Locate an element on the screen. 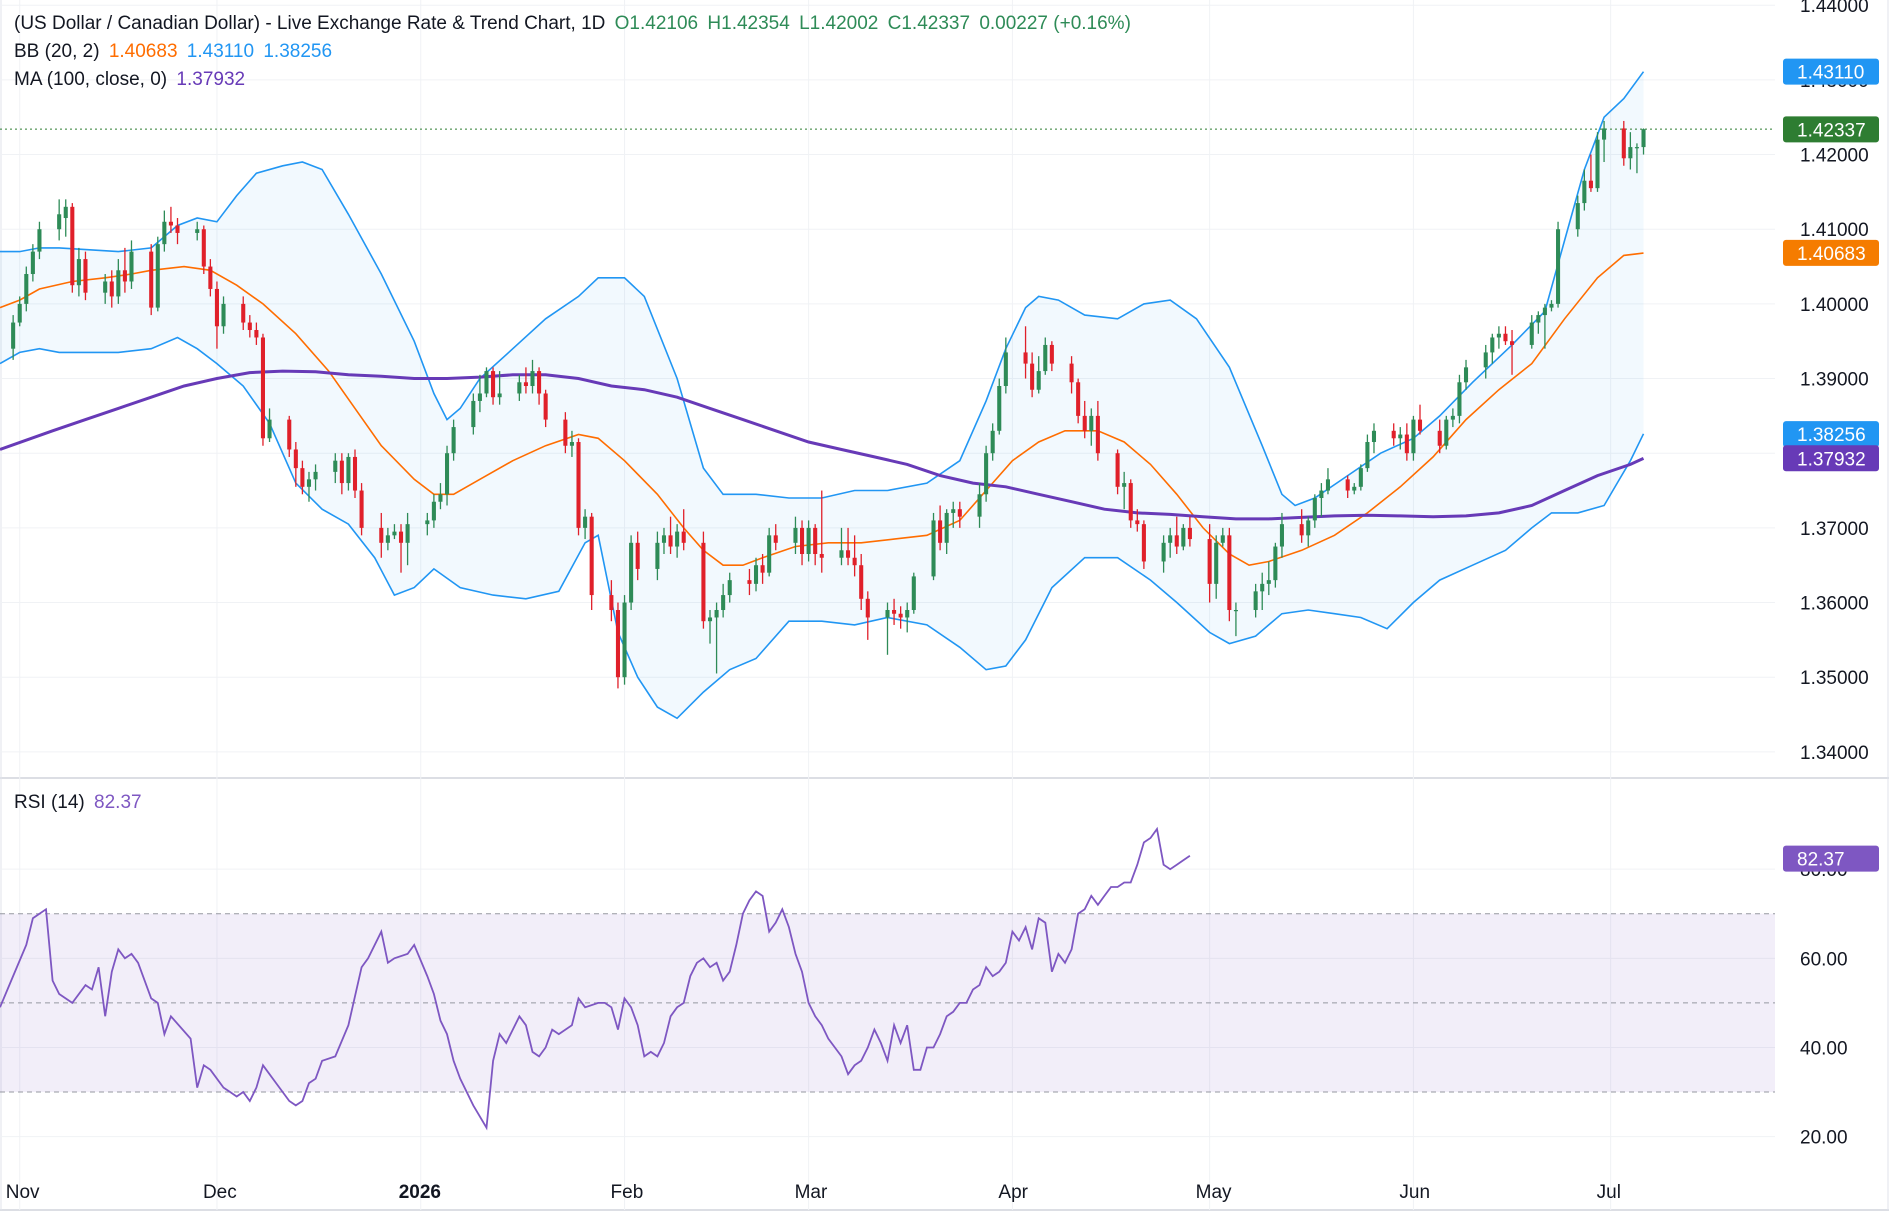 The width and height of the screenshot is (1889, 1223). rsi-label: RSI (14) is located at coordinates (49, 802).